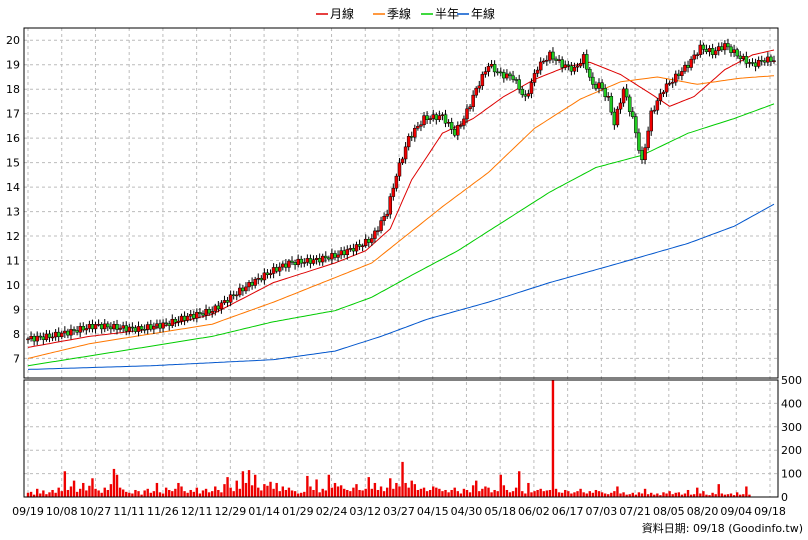  Describe the element at coordinates (13, 285) in the screenshot. I see `price-tick-label: 10` at that location.